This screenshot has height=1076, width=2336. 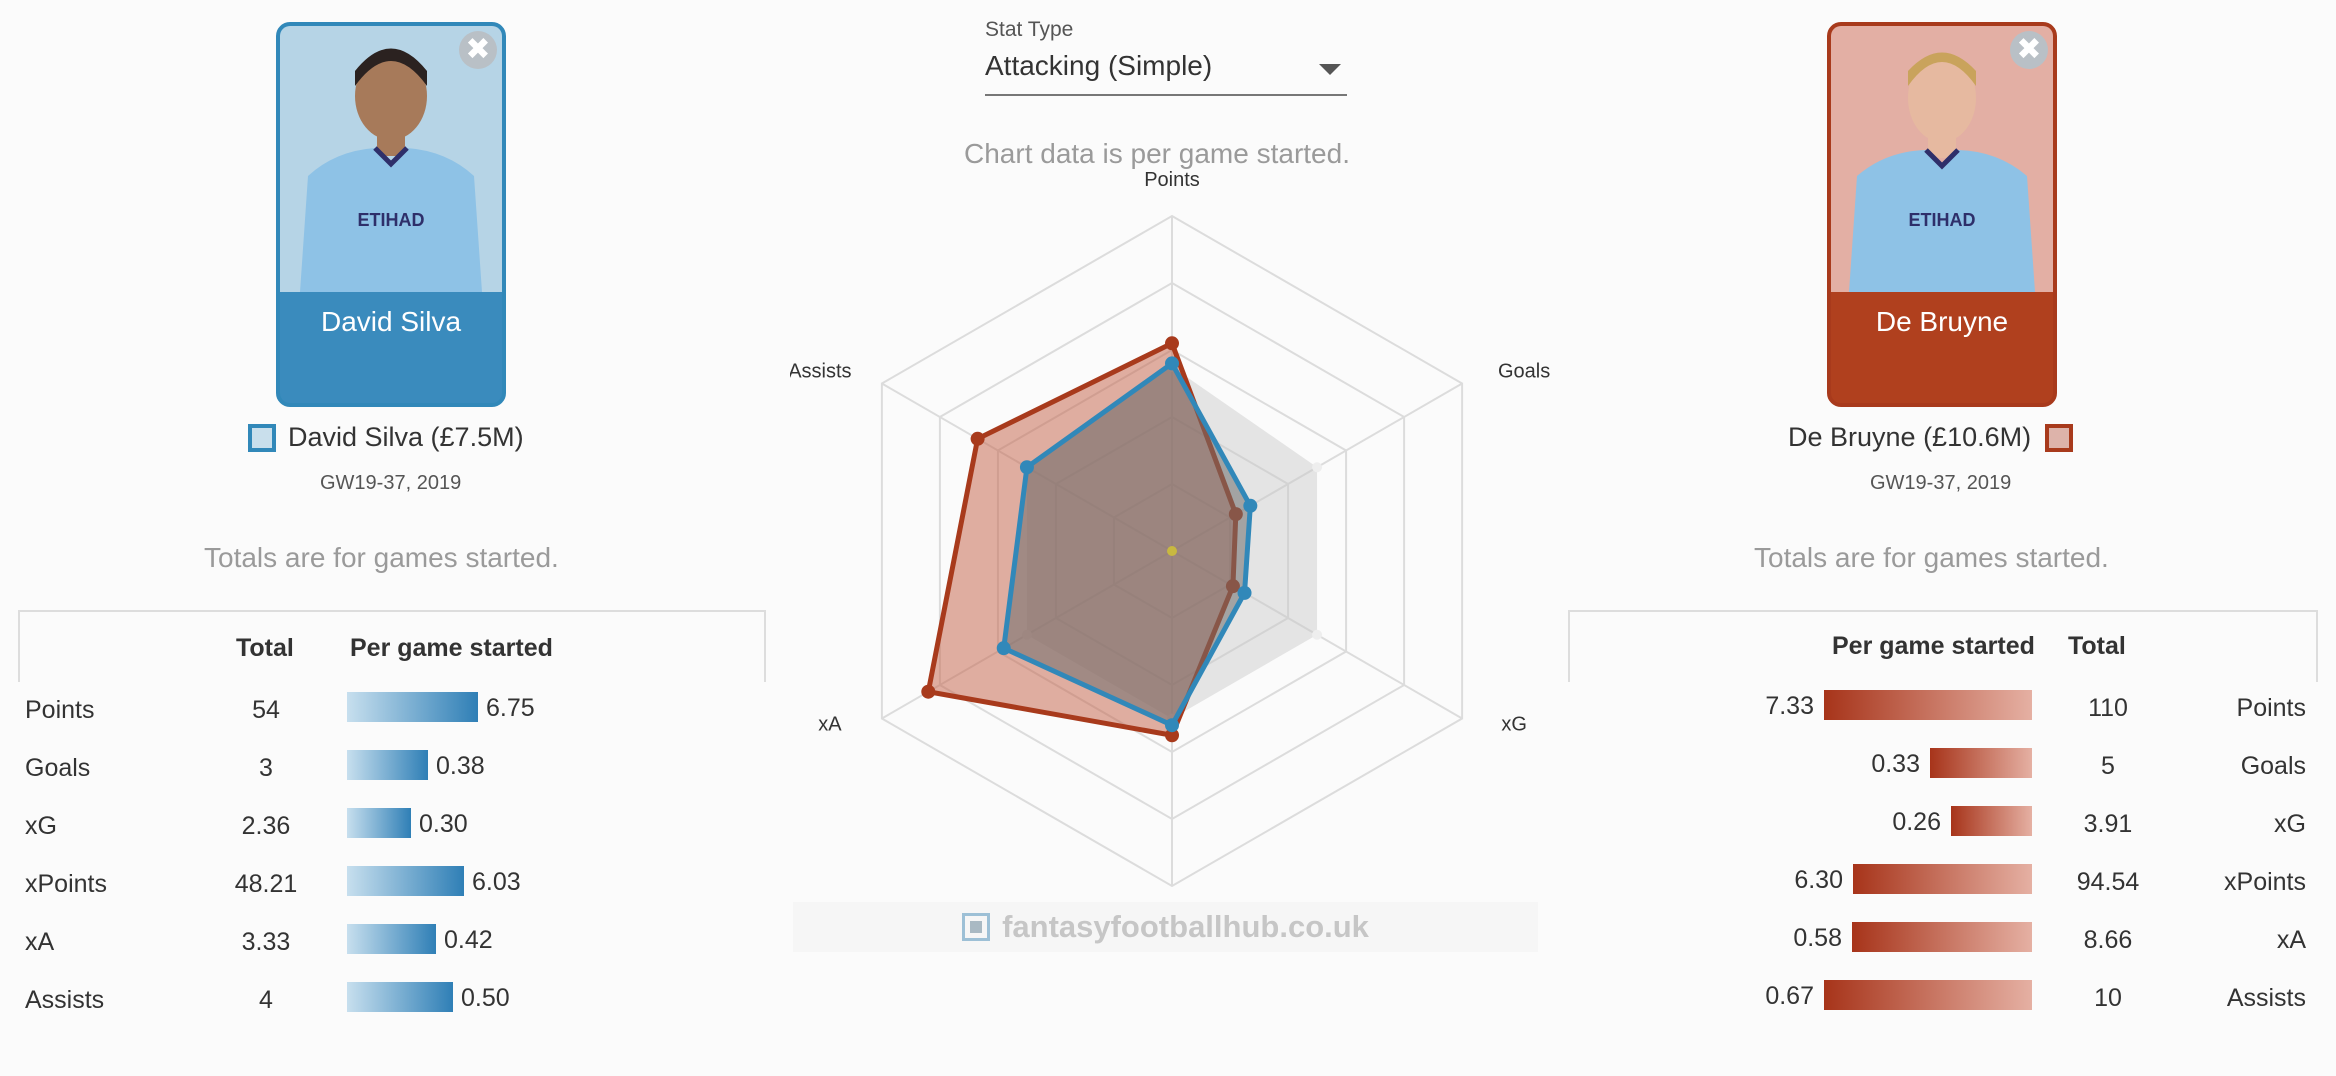 What do you see at coordinates (1122, 539) in the screenshot?
I see `radar-series-group` at bounding box center [1122, 539].